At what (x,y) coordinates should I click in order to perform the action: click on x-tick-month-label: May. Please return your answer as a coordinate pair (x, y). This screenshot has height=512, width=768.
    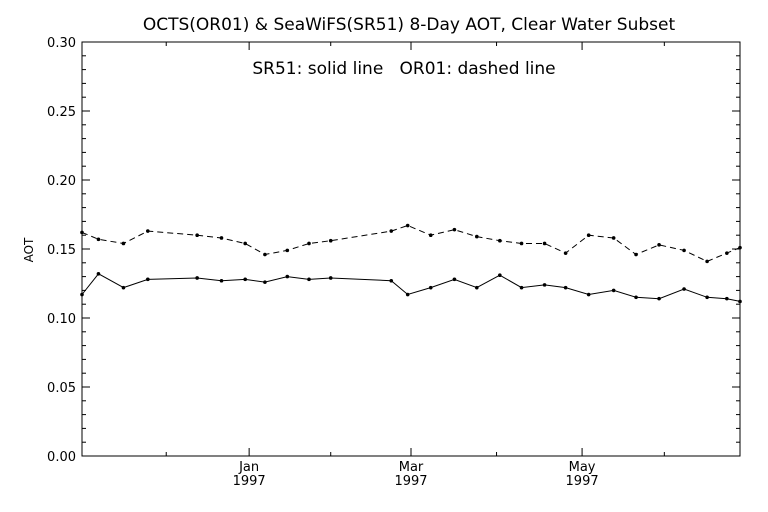
    Looking at the image, I should click on (582, 467).